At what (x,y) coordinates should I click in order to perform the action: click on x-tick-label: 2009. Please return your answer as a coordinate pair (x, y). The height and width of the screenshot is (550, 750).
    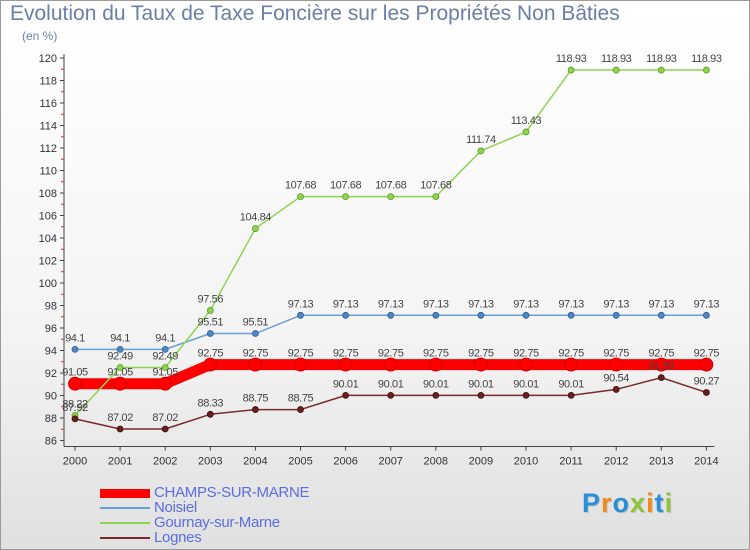
    Looking at the image, I should click on (481, 462).